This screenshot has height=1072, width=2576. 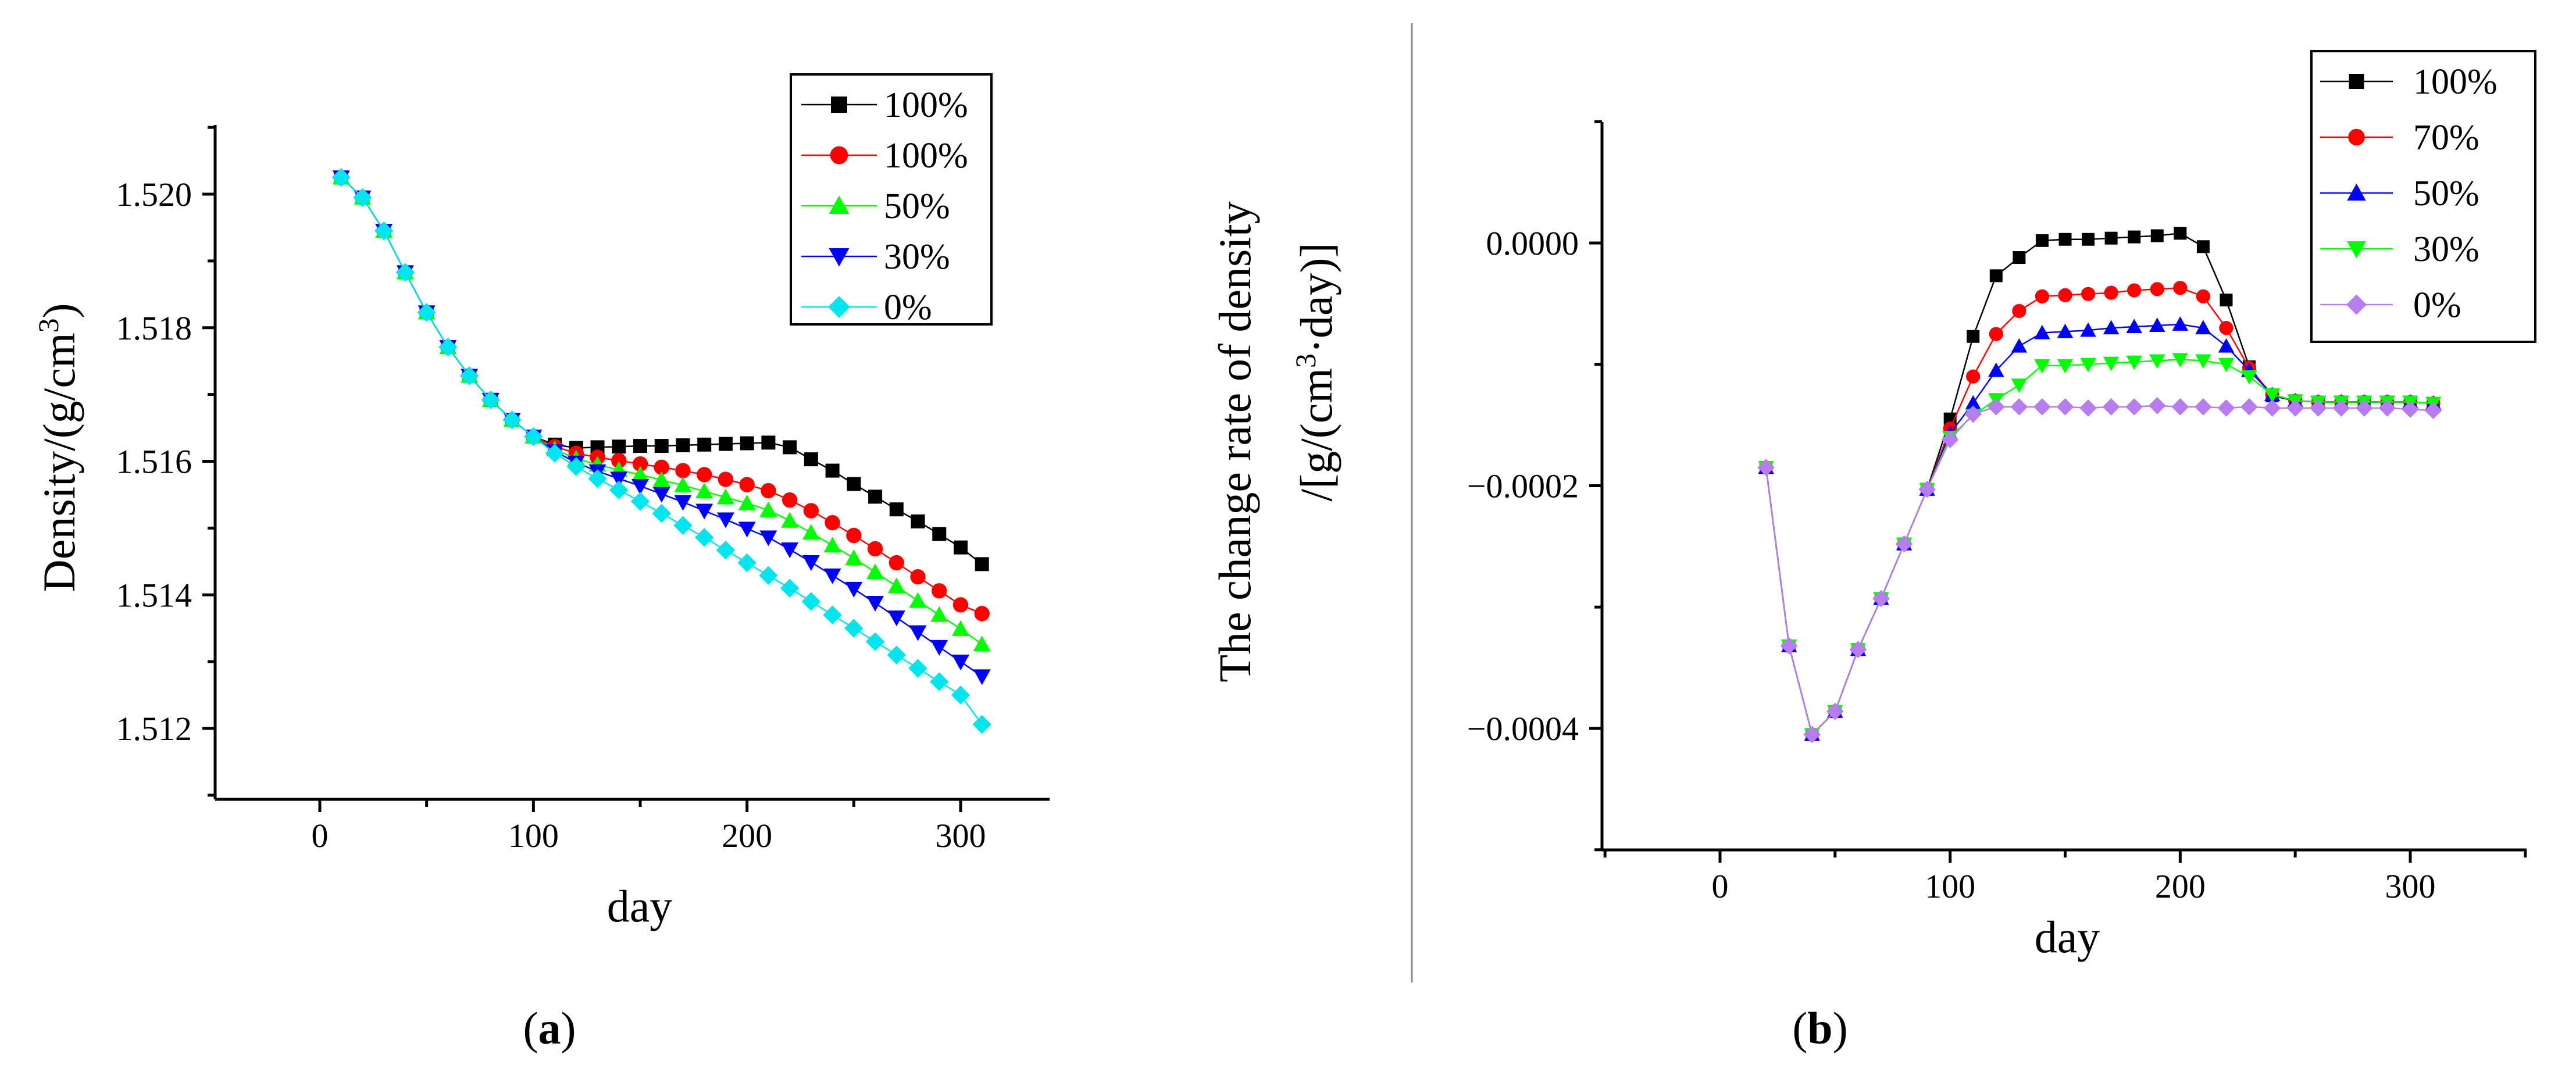 What do you see at coordinates (640, 906) in the screenshot?
I see `panel-a-x-axis-title: day` at bounding box center [640, 906].